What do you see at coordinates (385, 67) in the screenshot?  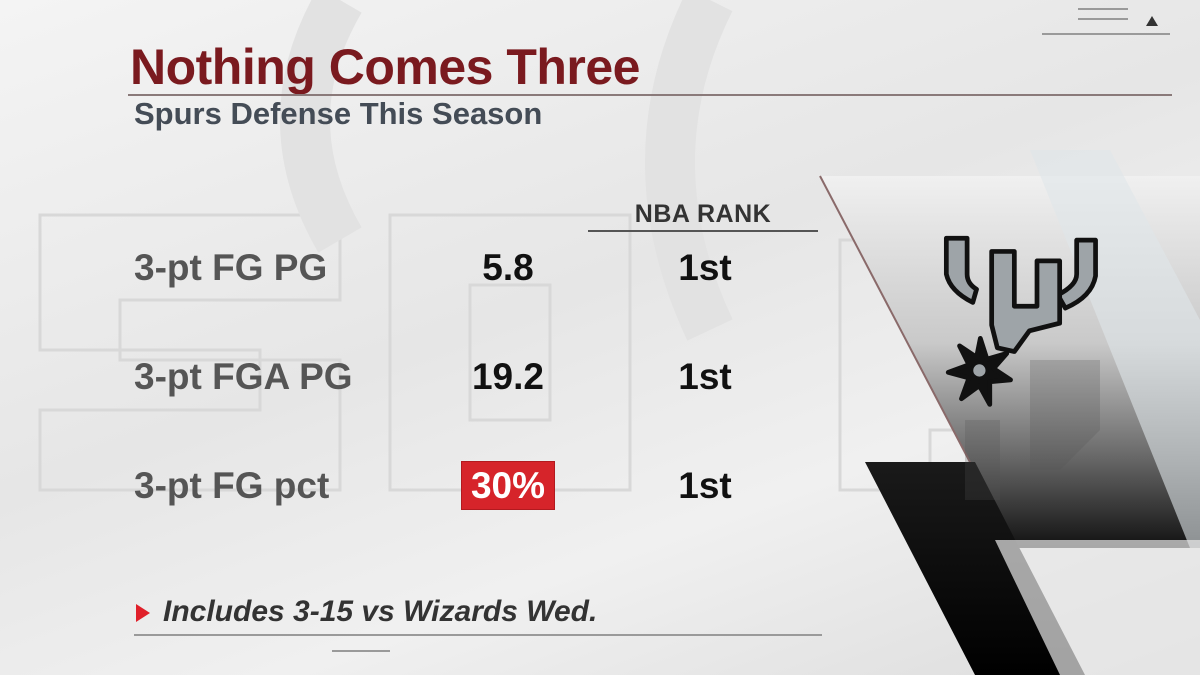 I see `graphic-title: Nothing Comes Three` at bounding box center [385, 67].